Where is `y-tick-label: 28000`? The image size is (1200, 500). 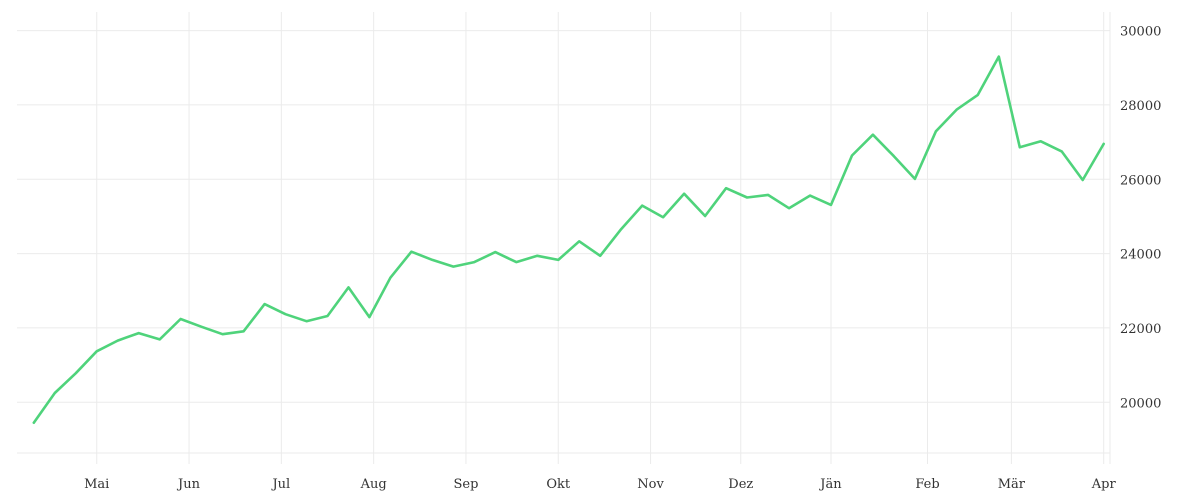 y-tick-label: 28000 is located at coordinates (1140, 106).